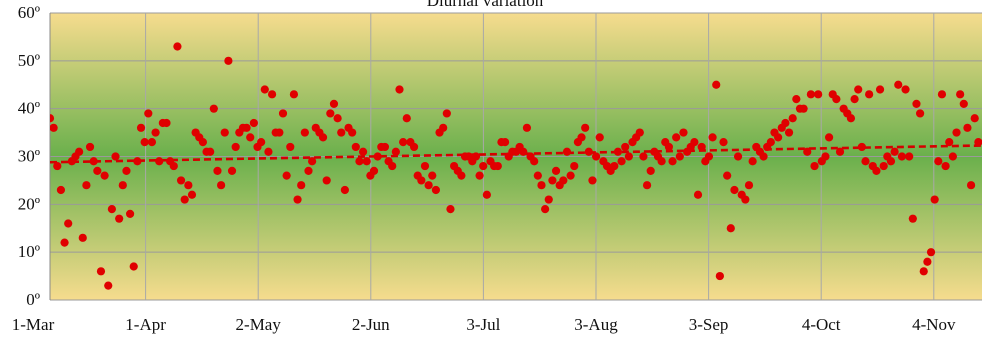 This screenshot has width=982, height=341. Describe the element at coordinates (29, 156) in the screenshot. I see `y-axis-tick-labels: 0º 10º 20º 30º 40º 50º 60º` at that location.